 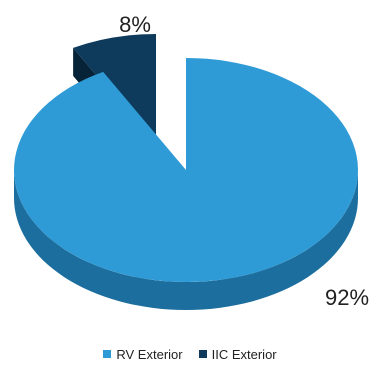 What do you see at coordinates (107, 354) in the screenshot?
I see `legend-swatch-rv-exterior` at bounding box center [107, 354].